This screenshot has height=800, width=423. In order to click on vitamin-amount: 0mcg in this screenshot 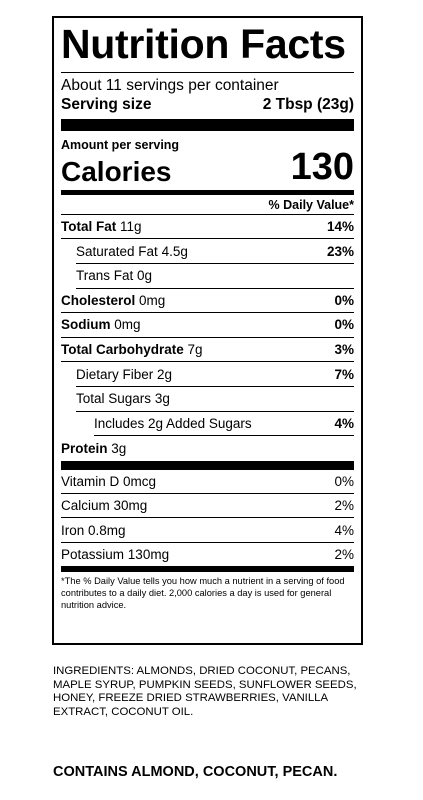, I will do `click(140, 481)`.